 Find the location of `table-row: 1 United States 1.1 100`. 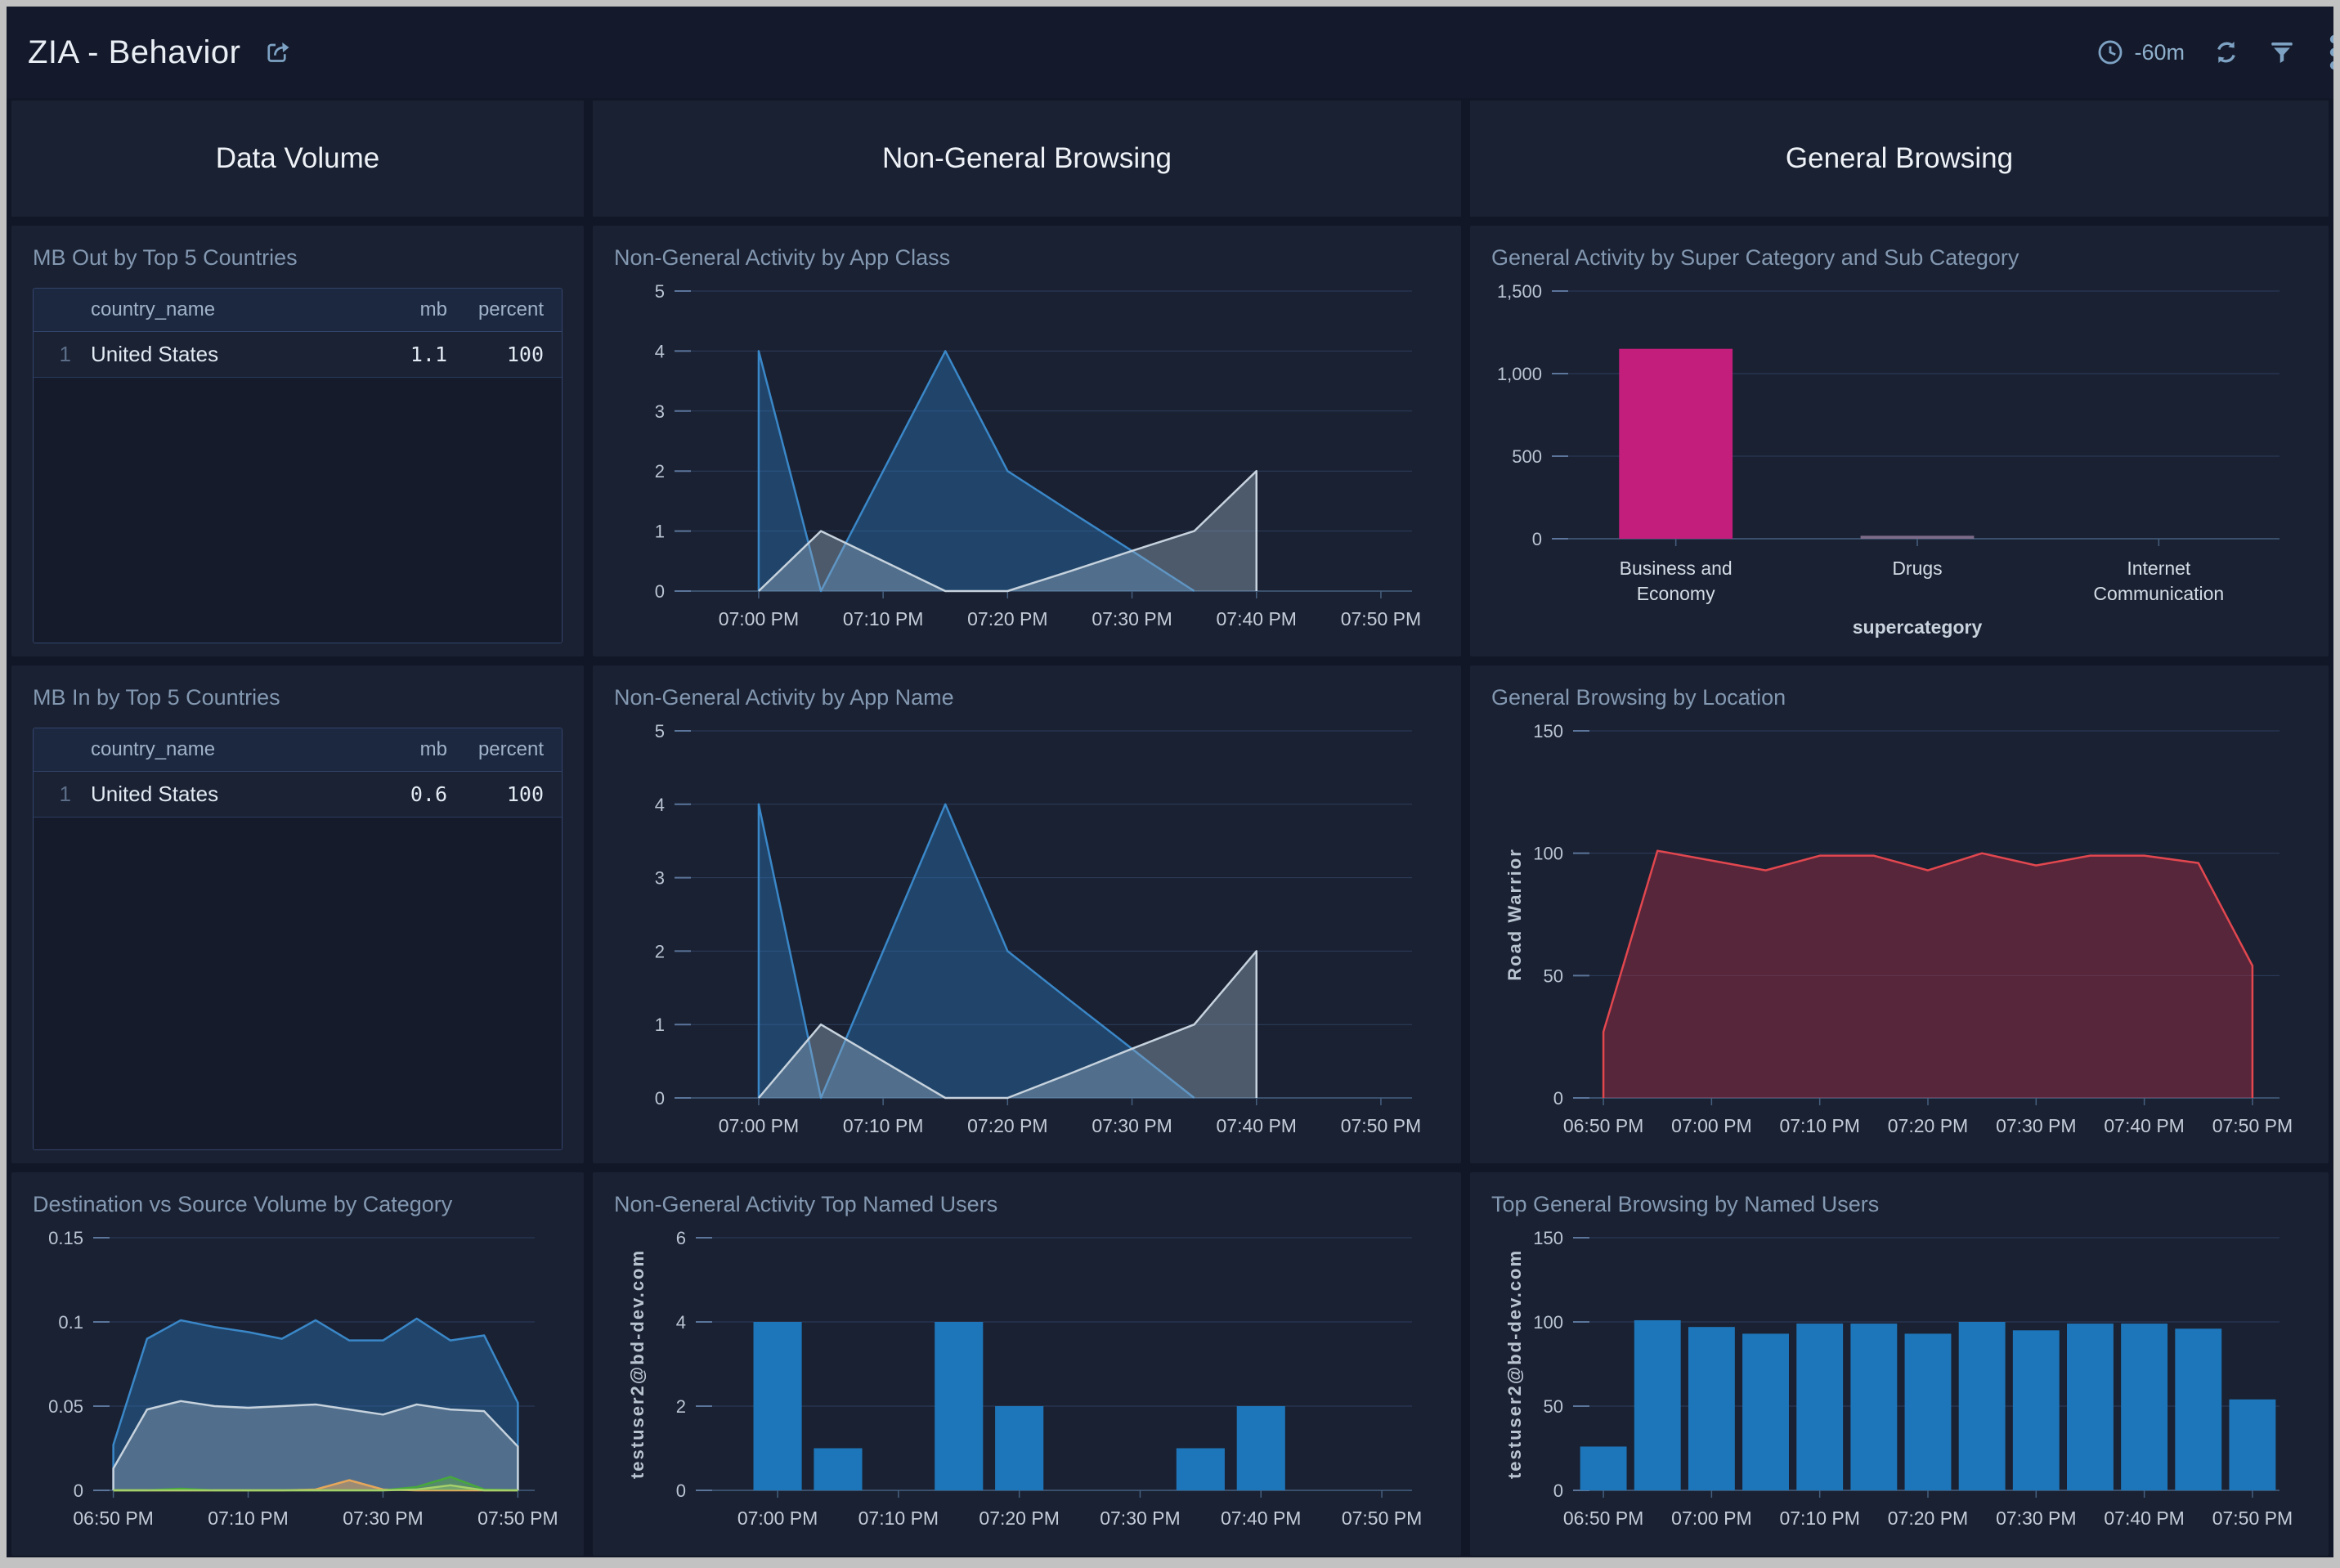

table-row: 1 United States 1.1 100 is located at coordinates (298, 355).